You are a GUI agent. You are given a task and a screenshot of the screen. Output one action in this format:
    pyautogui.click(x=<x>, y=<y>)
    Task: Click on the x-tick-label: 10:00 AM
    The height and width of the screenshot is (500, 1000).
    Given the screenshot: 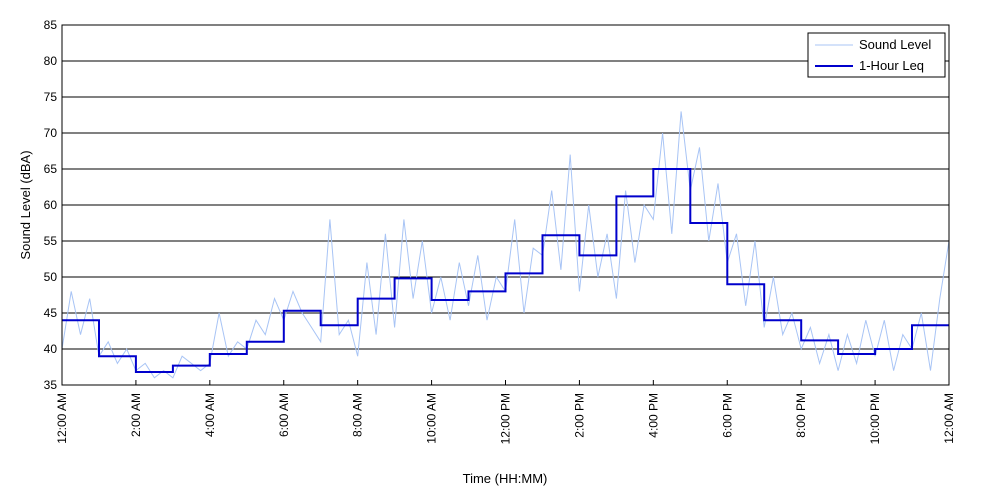 What is the action you would take?
    pyautogui.click(x=432, y=418)
    